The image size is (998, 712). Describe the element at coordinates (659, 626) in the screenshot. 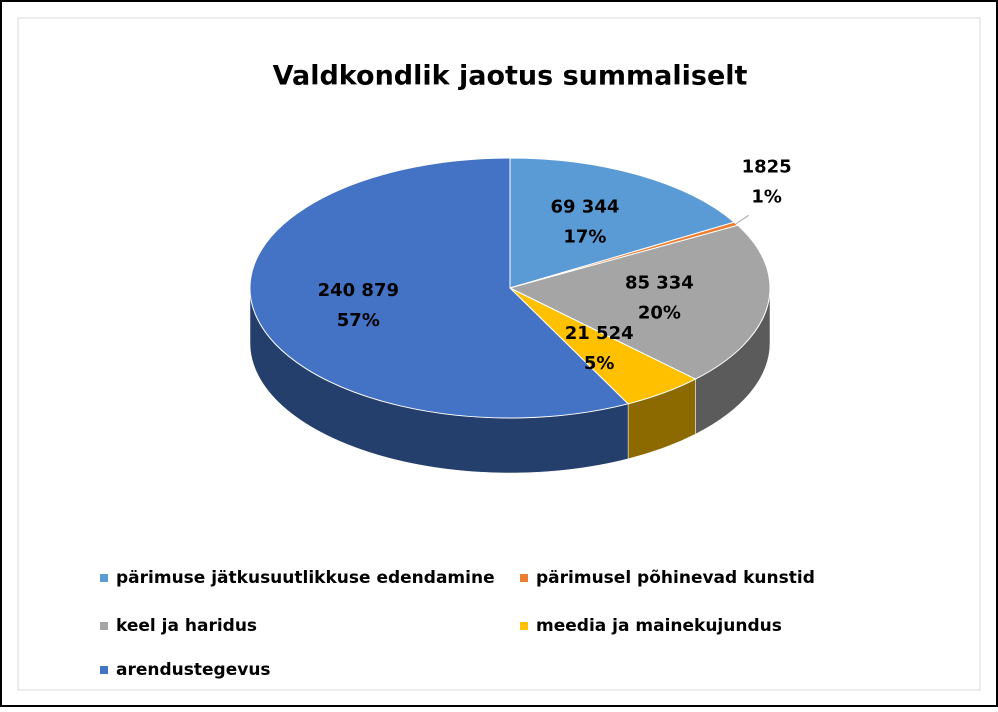

I see `legend-label: meedia ja mainekujundus` at that location.